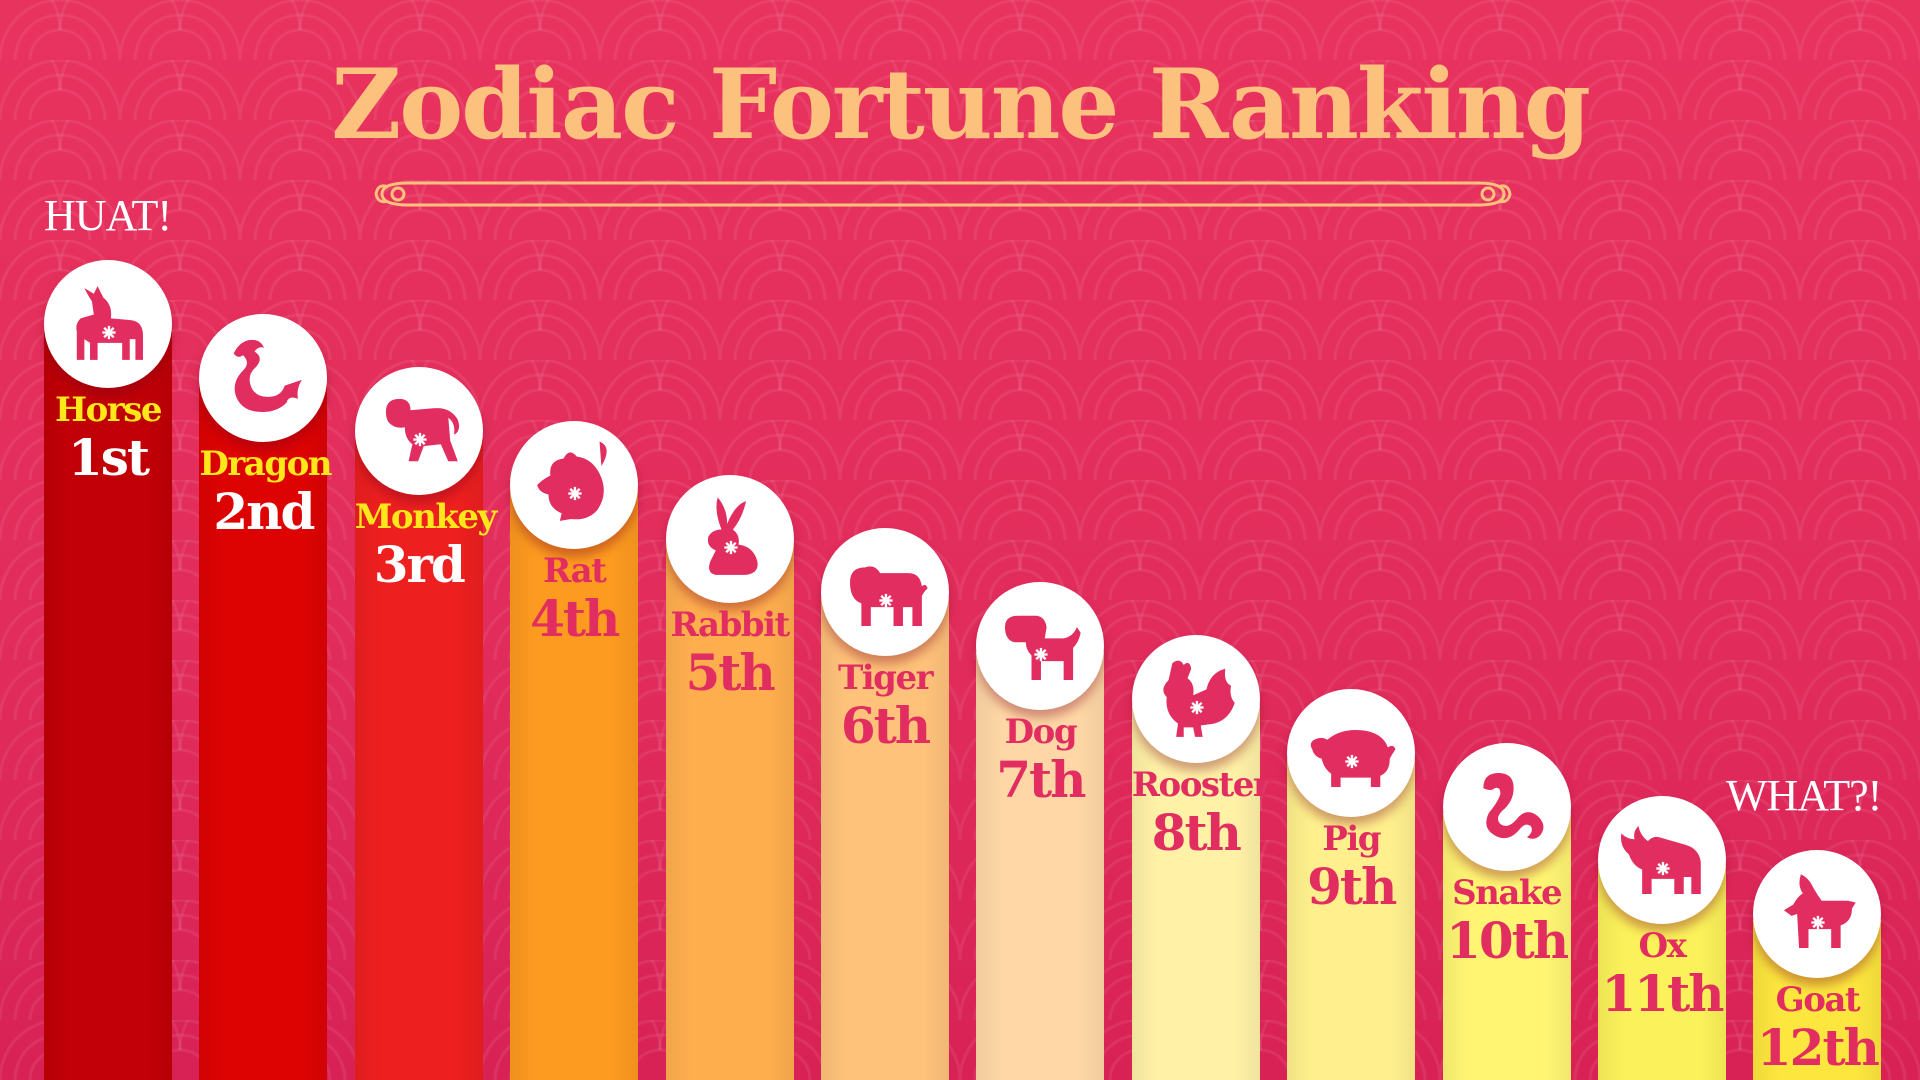 This screenshot has height=1080, width=1920. I want to click on badge-rabbit, so click(729, 538).